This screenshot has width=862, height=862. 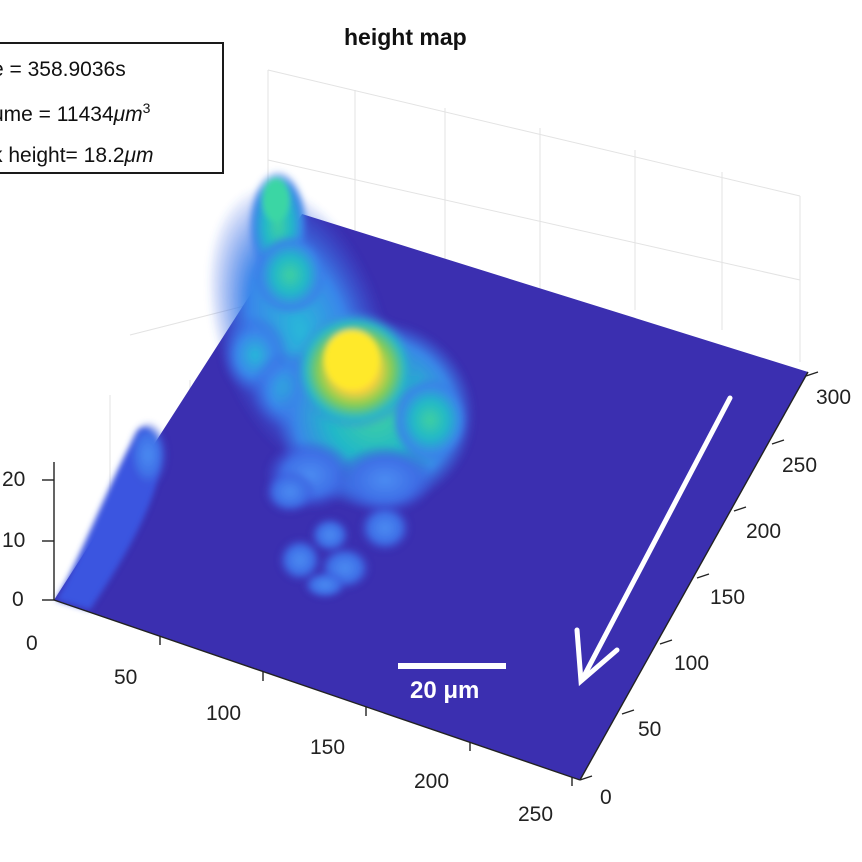 I want to click on legend-volume: ume = 11434μm3, so click(x=75, y=113).